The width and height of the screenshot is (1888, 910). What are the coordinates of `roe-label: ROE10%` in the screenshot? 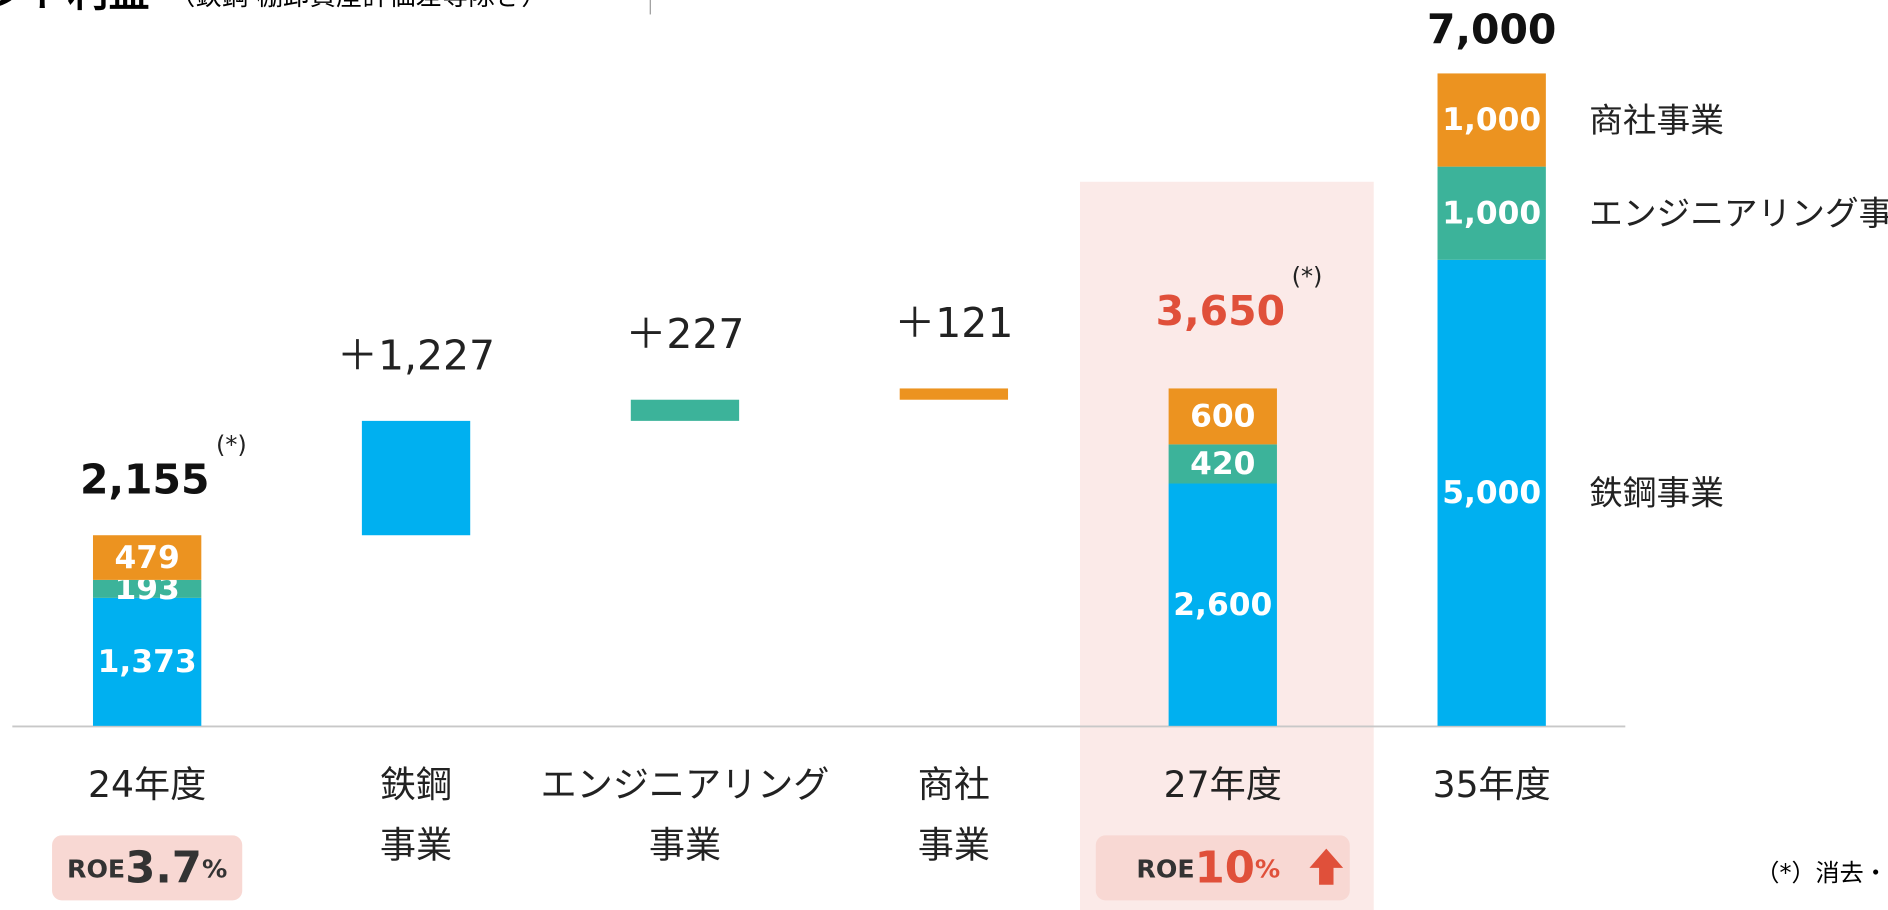 It's located at (1208, 868).